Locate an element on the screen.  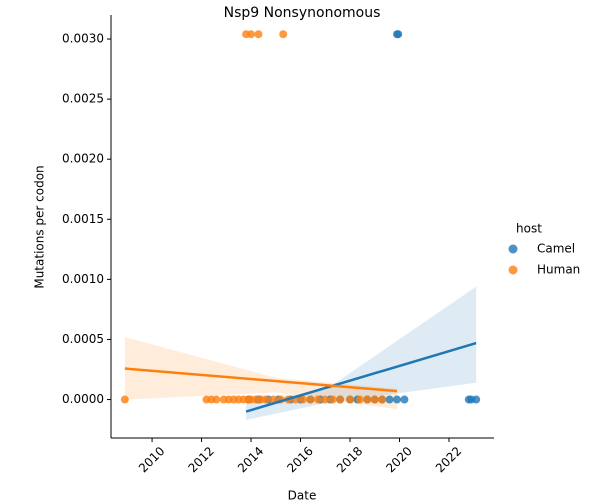
y-tick-label: 0.0000 is located at coordinates (83, 399).